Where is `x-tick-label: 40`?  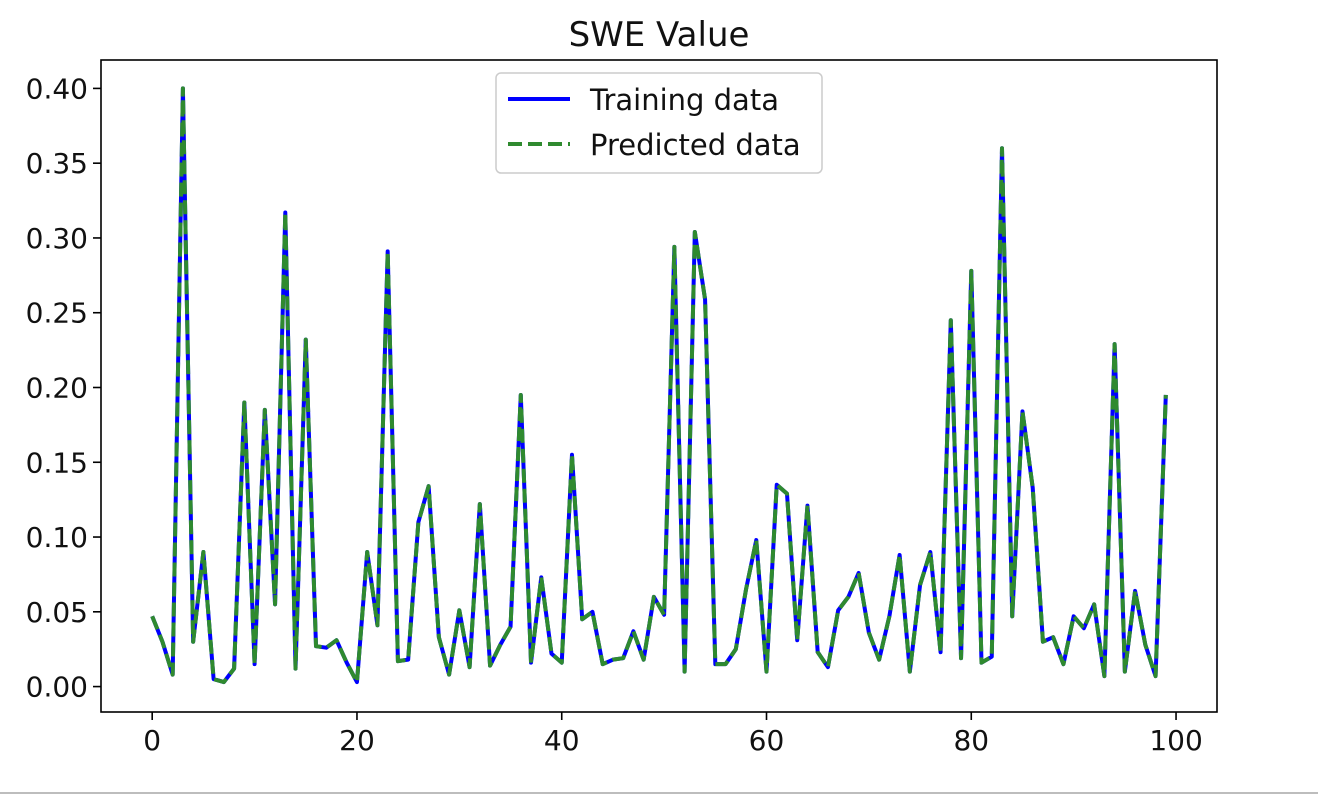
x-tick-label: 40 is located at coordinates (562, 740).